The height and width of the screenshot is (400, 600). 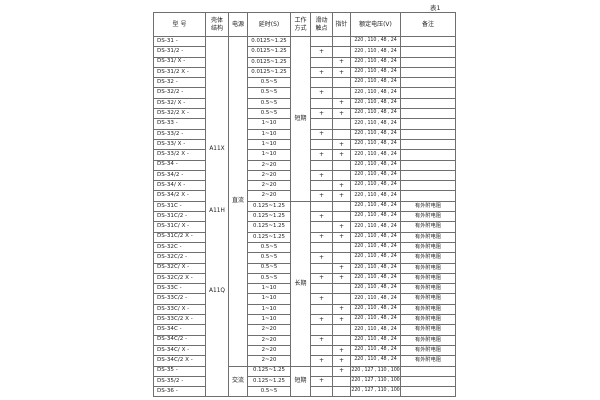 I want to click on header-model: 型 号, so click(x=179, y=24).